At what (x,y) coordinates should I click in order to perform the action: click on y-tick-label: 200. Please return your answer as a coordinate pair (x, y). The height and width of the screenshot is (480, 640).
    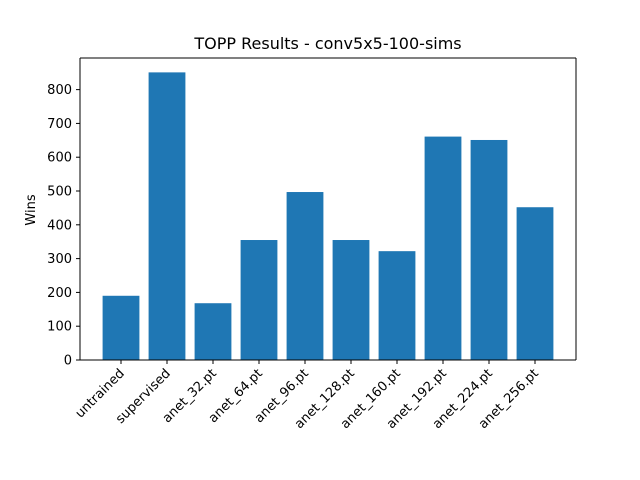
    Looking at the image, I should click on (59, 293).